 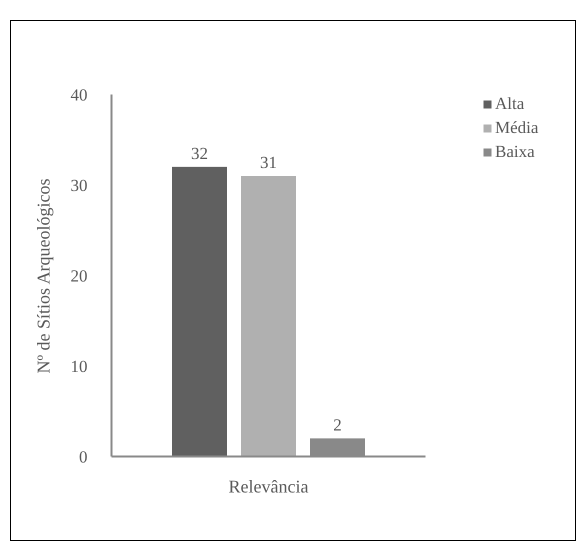 I want to click on data-label: 2, so click(x=337, y=424).